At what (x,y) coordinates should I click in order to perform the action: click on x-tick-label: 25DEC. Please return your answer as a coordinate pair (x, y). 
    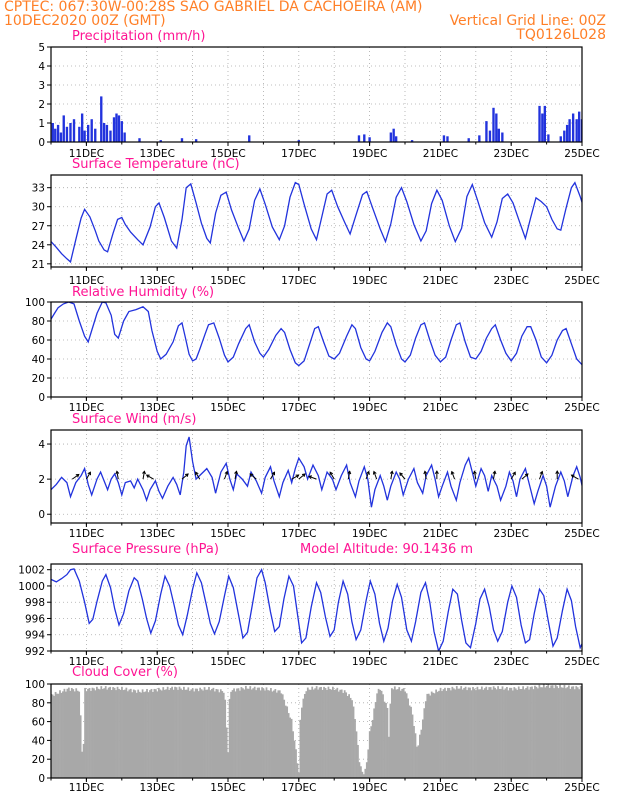
    Looking at the image, I should click on (581, 408).